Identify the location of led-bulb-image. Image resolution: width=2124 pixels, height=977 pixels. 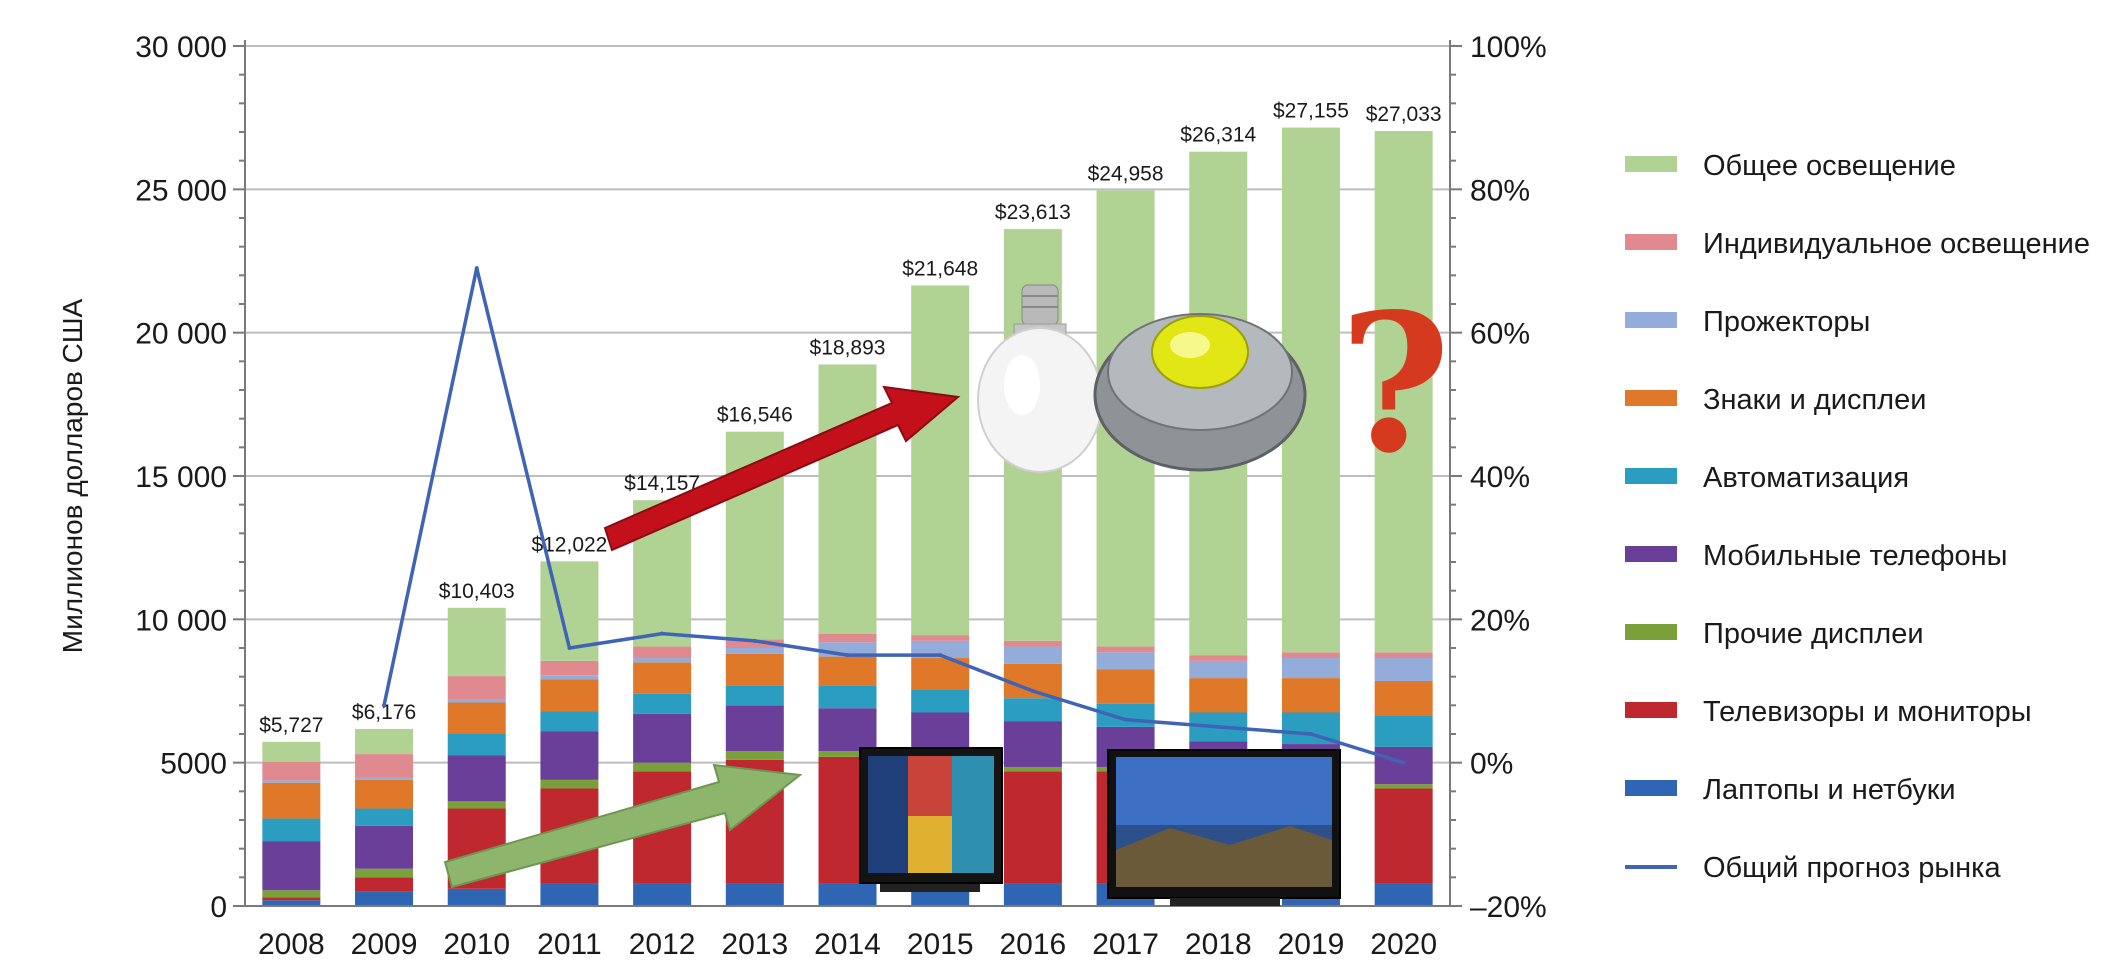
(1040, 378).